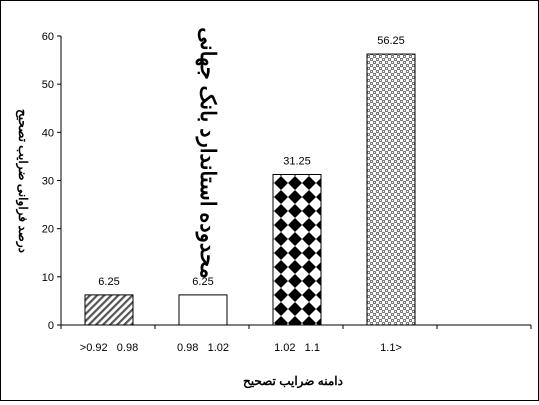 Image resolution: width=539 pixels, height=405 pixels. What do you see at coordinates (391, 348) in the screenshot?
I see `x-tick-label-4: 1.1>` at bounding box center [391, 348].